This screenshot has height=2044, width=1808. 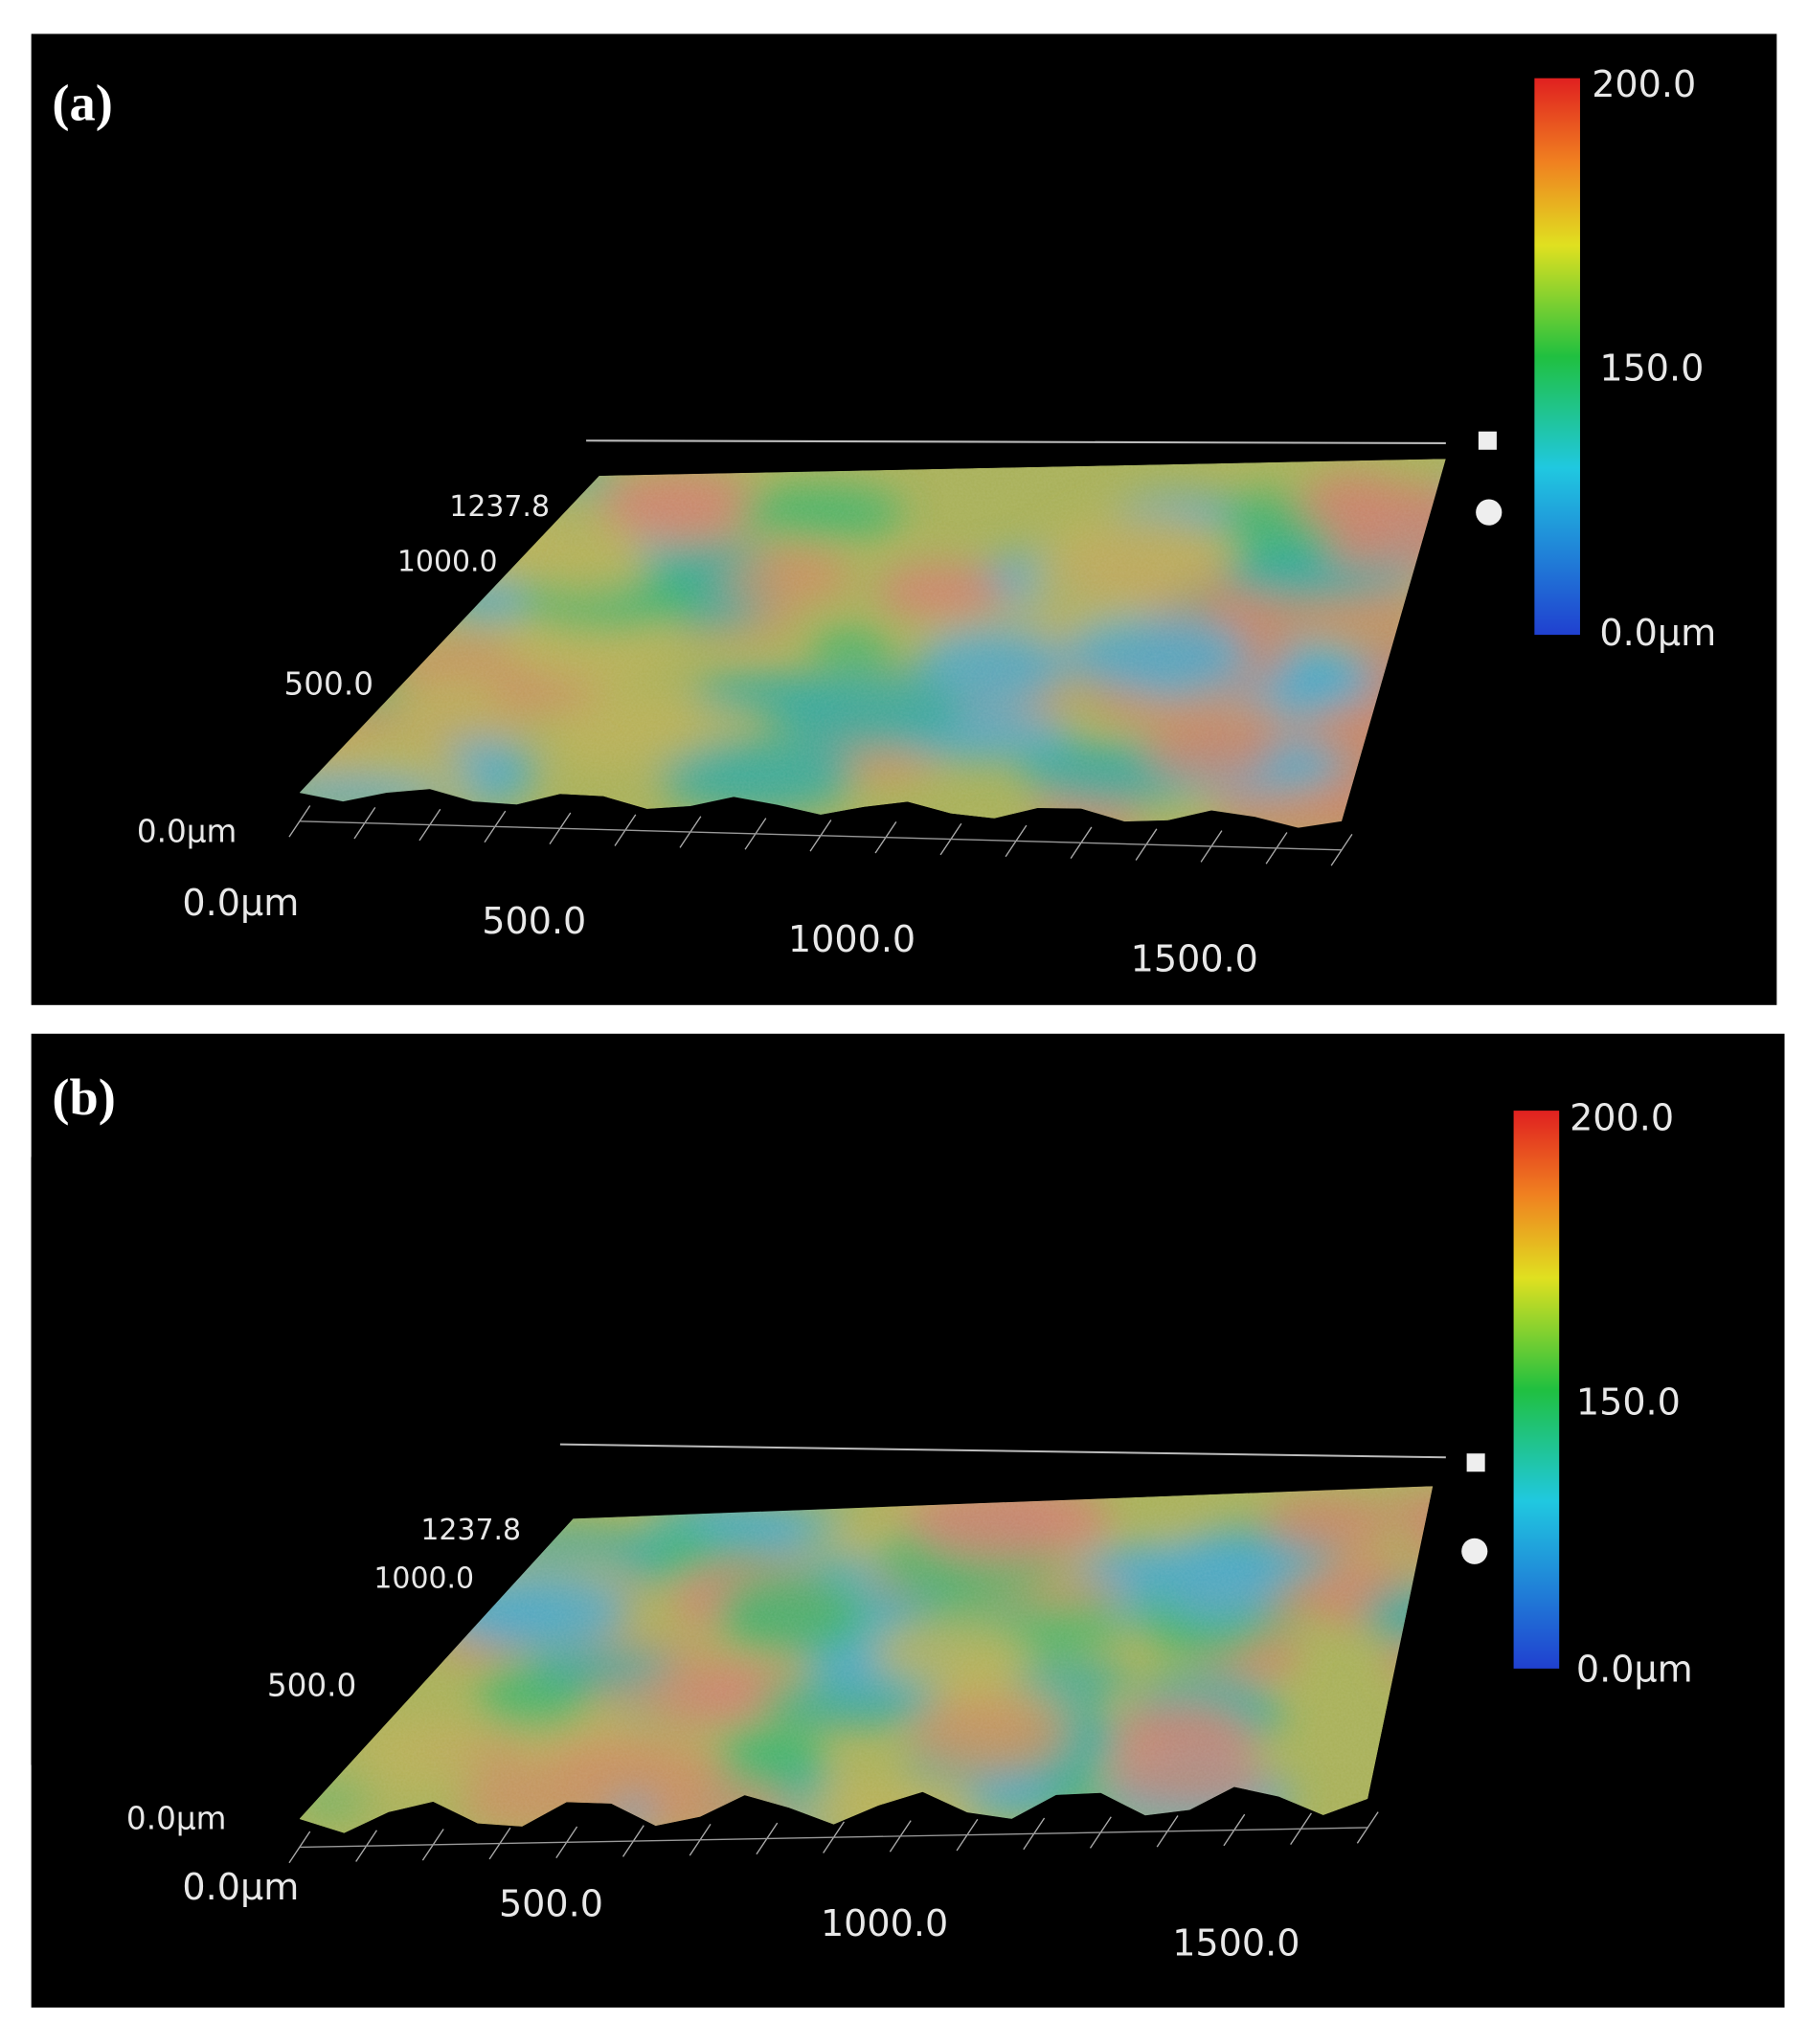 I want to click on panel-label: (a), so click(x=82, y=102).